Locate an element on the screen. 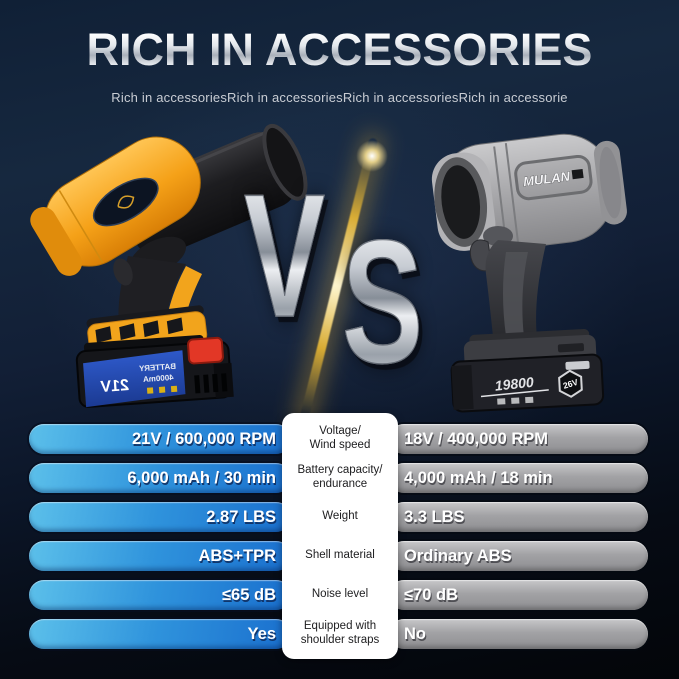 The image size is (679, 679). comparison-row: ABS+TPR Ordinary ABS is located at coordinates (339, 556).